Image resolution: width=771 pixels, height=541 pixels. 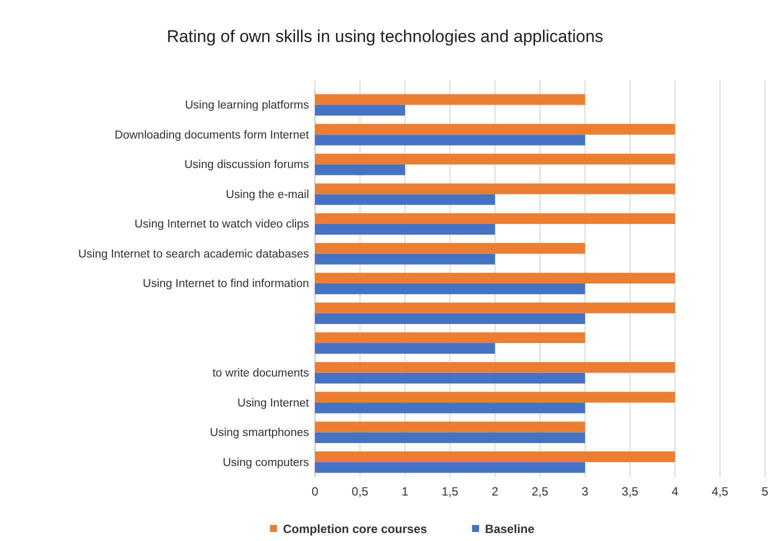 I want to click on y-tick-label: Using the e-mail, so click(x=267, y=194).